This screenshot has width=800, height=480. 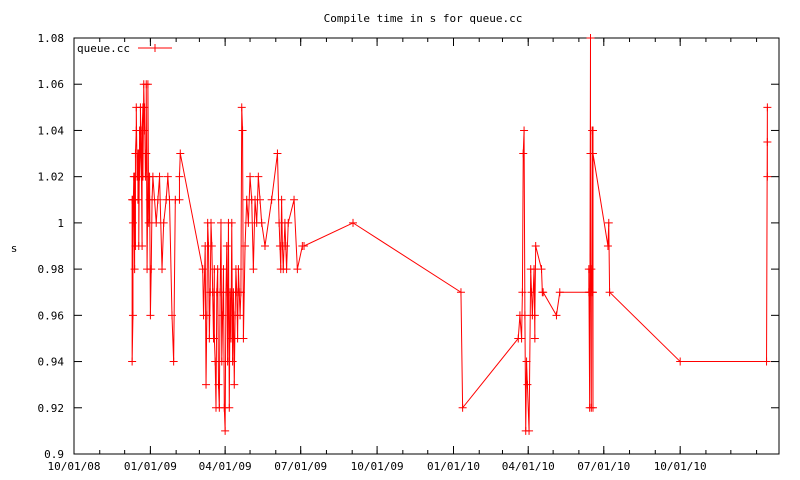 What do you see at coordinates (103, 48) in the screenshot?
I see `legend-label-queue-cc: queue.cc` at bounding box center [103, 48].